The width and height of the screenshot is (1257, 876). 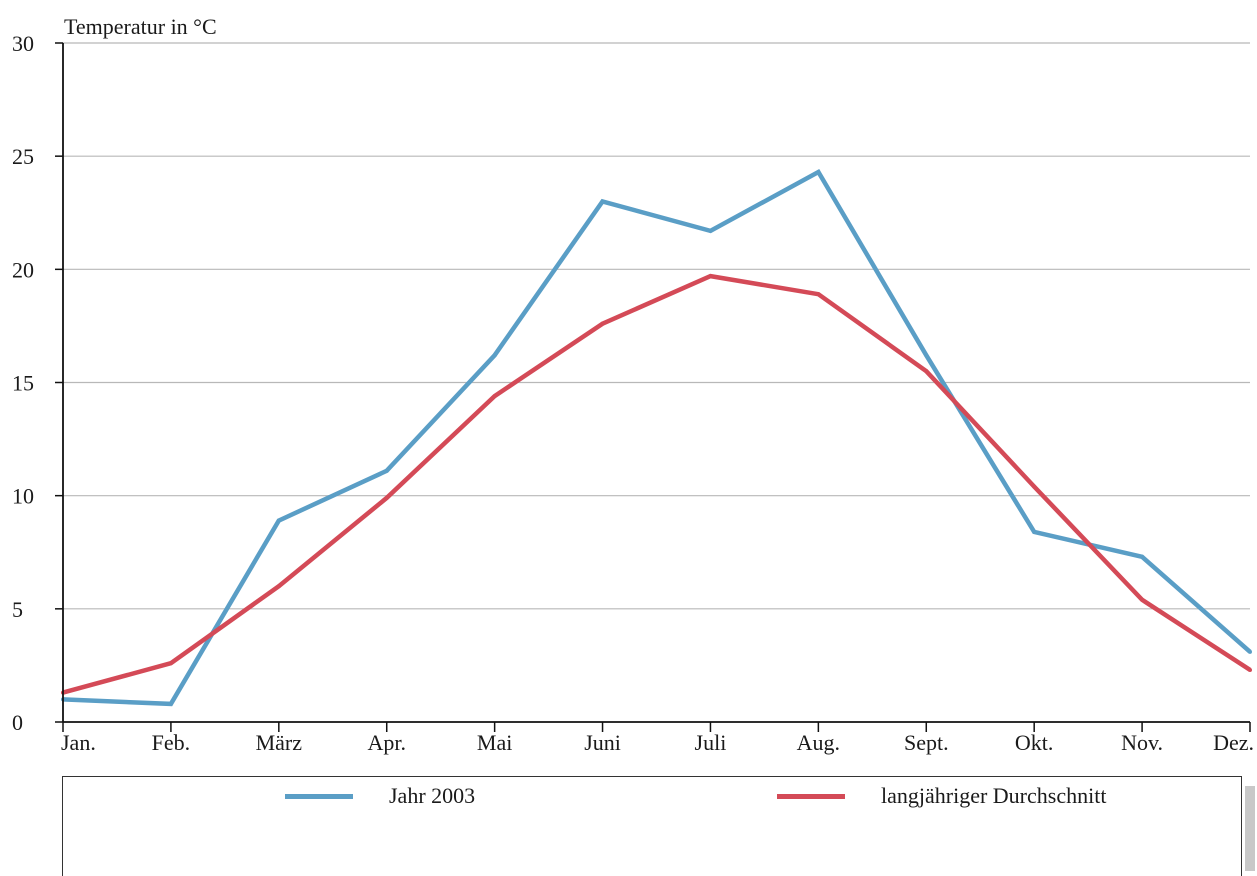 I want to click on x-tick-label: Juli, so click(x=711, y=742).